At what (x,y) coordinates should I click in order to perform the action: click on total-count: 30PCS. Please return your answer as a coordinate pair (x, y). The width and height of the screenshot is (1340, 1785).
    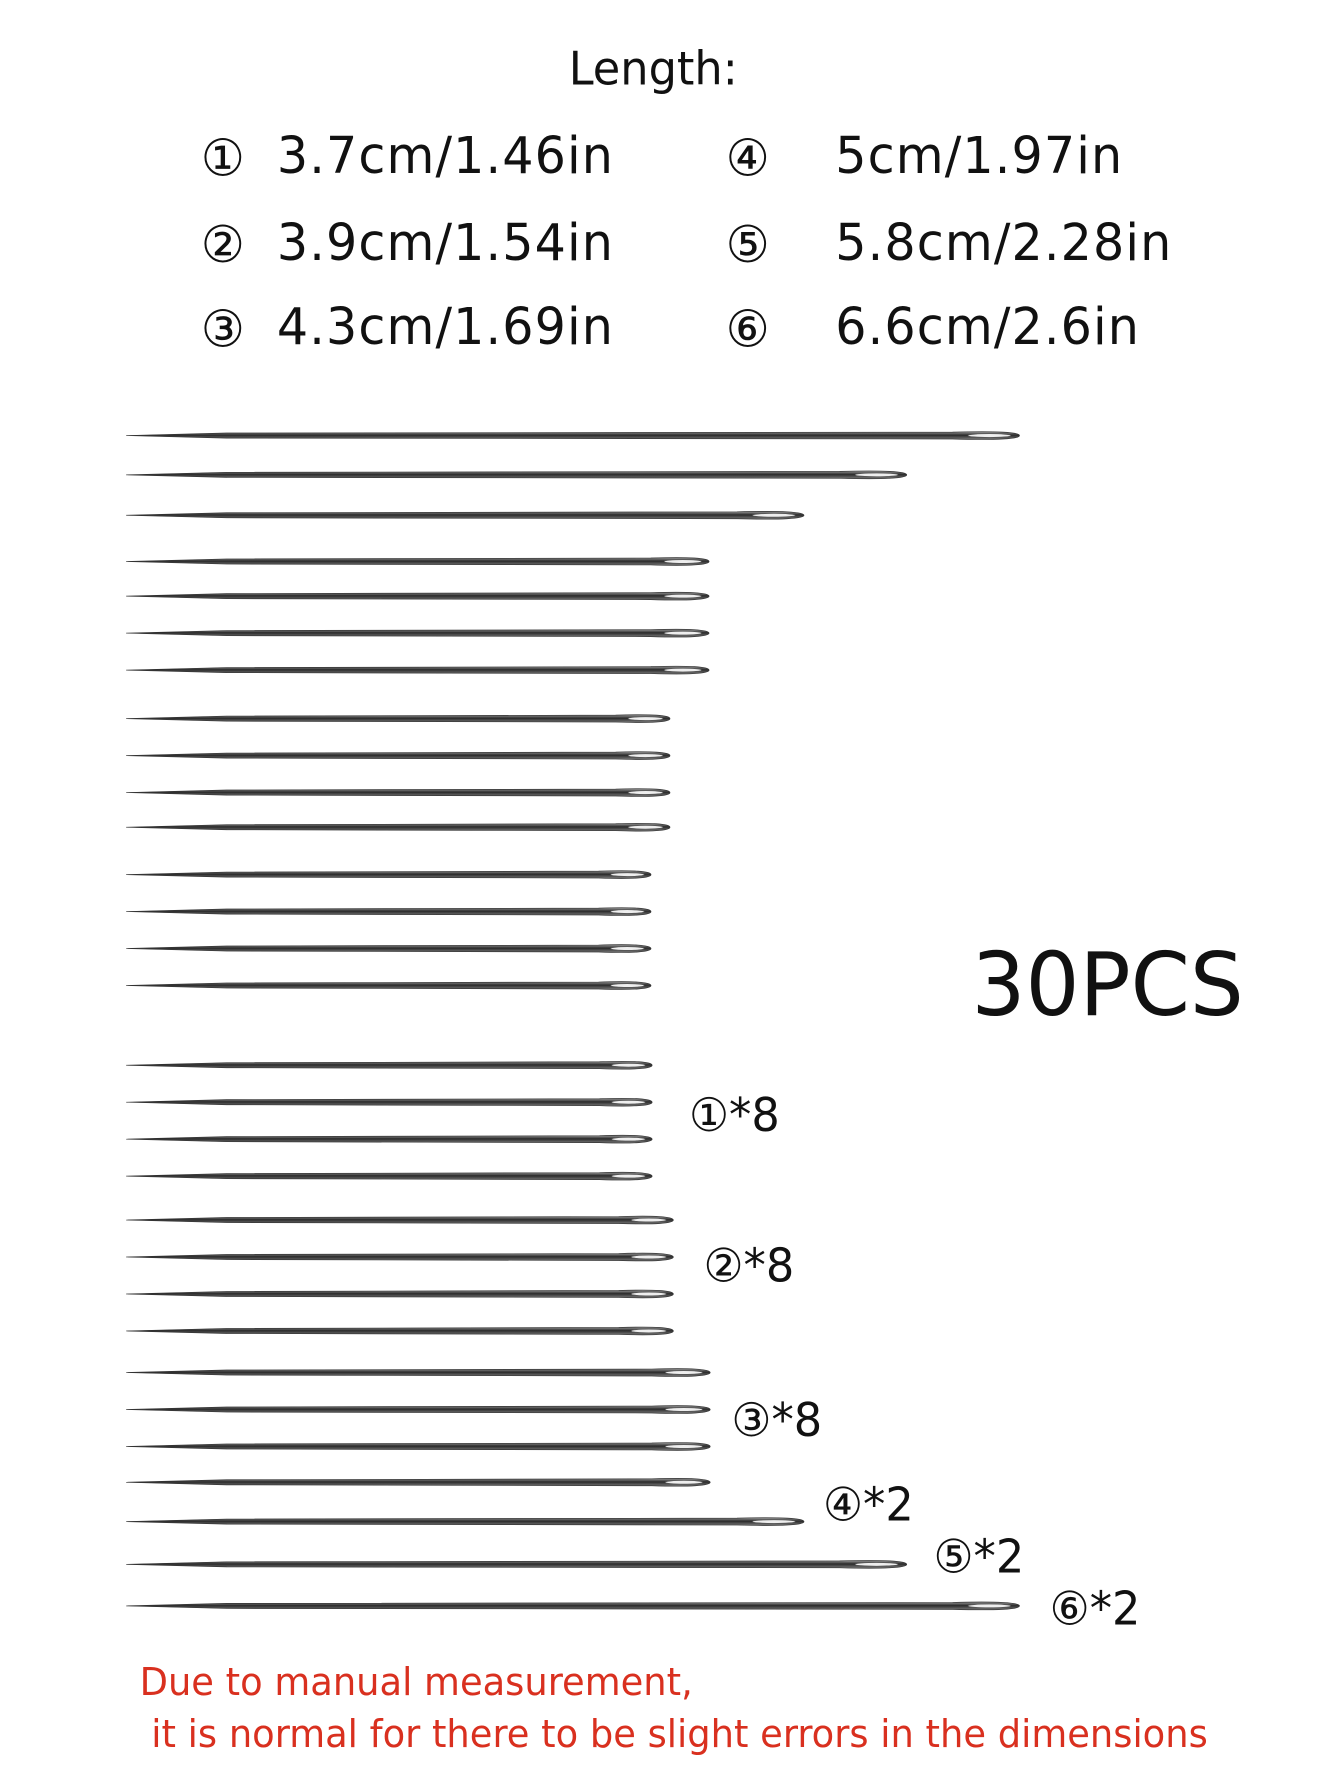
    Looking at the image, I should click on (1107, 986).